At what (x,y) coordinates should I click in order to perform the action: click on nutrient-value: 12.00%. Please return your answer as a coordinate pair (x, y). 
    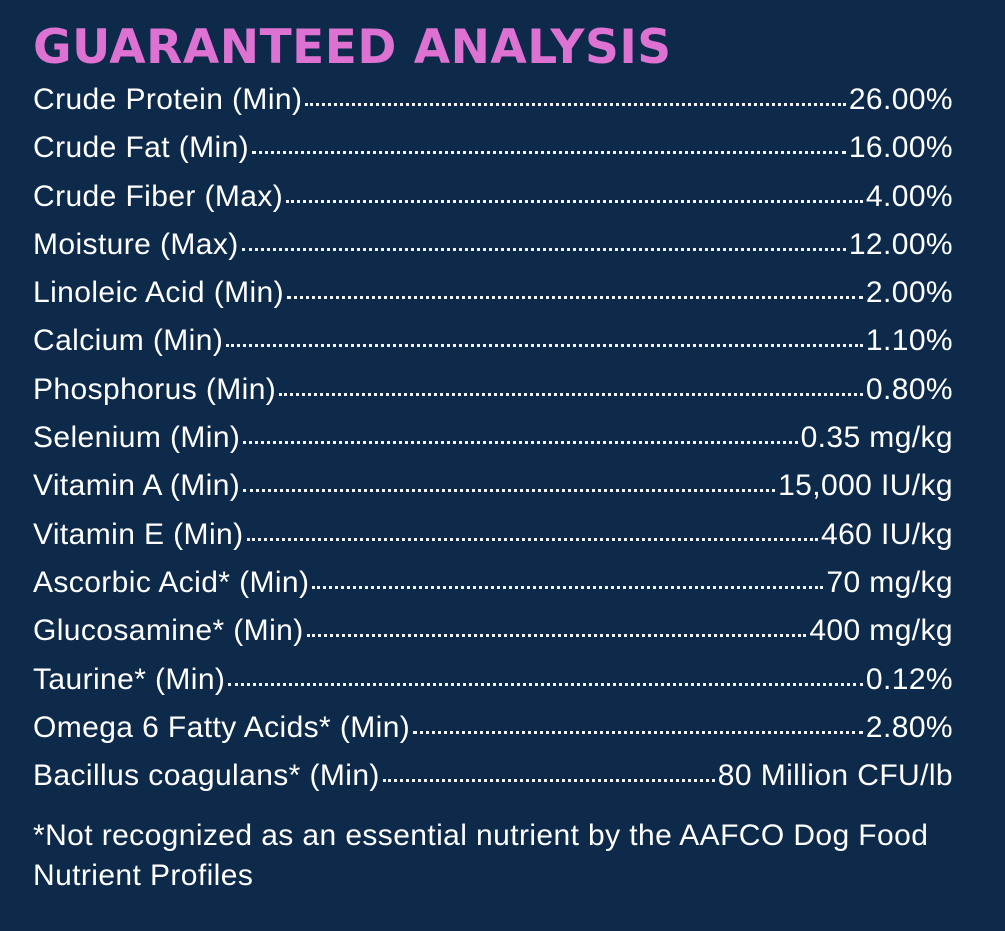
    Looking at the image, I should click on (900, 244).